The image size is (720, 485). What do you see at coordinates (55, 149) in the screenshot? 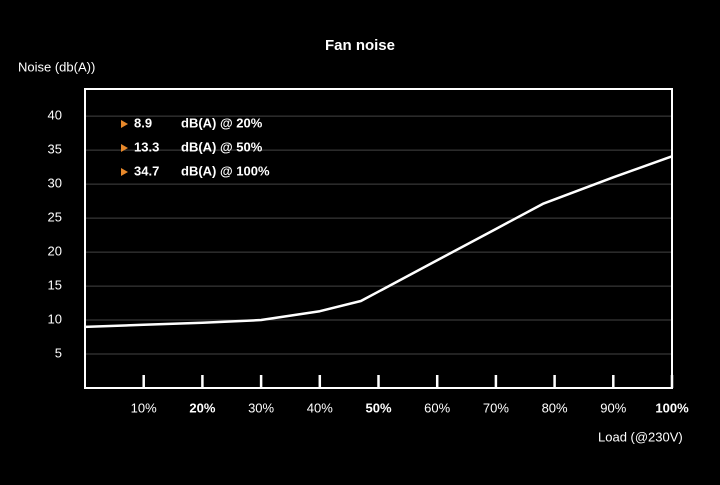
I see `y-tick-label: 35` at bounding box center [55, 149].